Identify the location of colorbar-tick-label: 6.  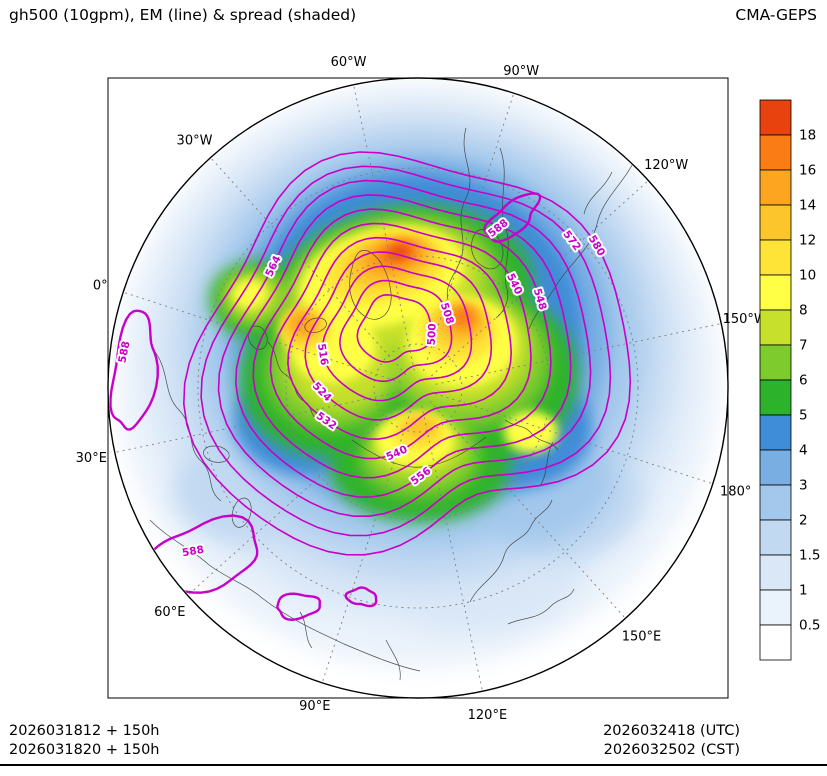
(803, 381).